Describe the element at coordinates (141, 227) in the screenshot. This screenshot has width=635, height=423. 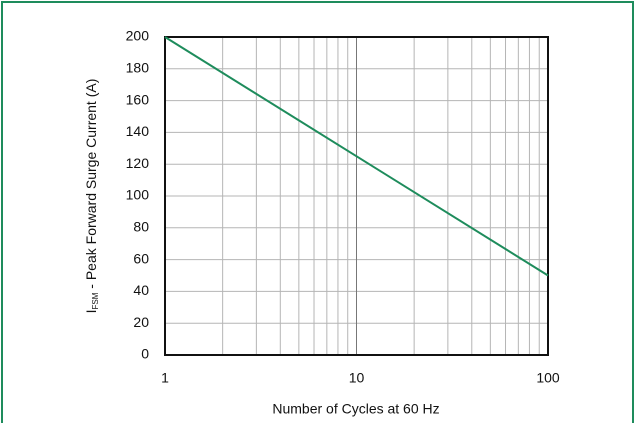
I see `y-tick-label: 80` at that location.